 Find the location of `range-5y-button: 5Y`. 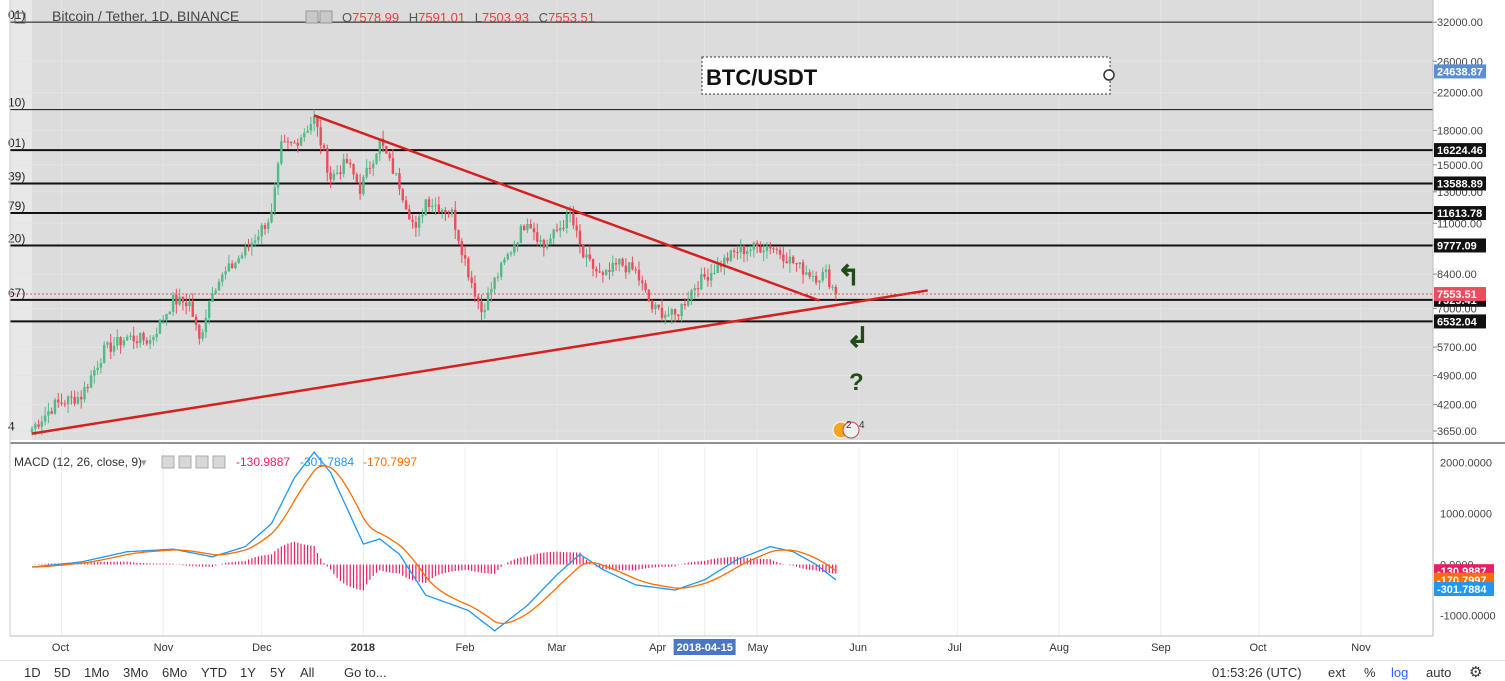

range-5y-button: 5Y is located at coordinates (278, 672).